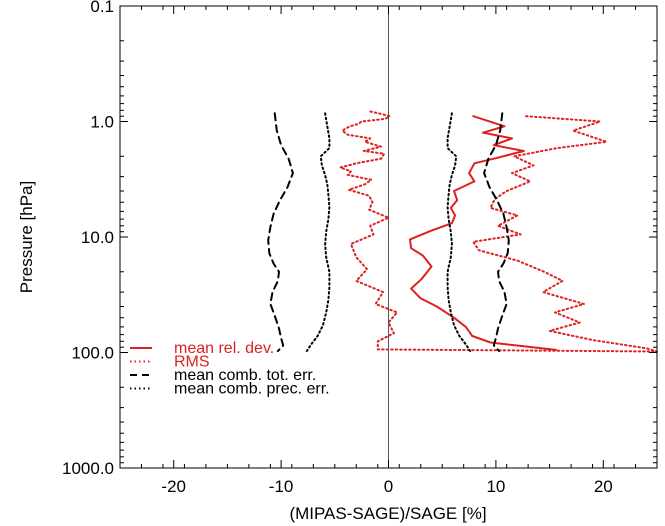 Image resolution: width=665 pixels, height=526 pixels. I want to click on legend-label: RMS, so click(192, 362).